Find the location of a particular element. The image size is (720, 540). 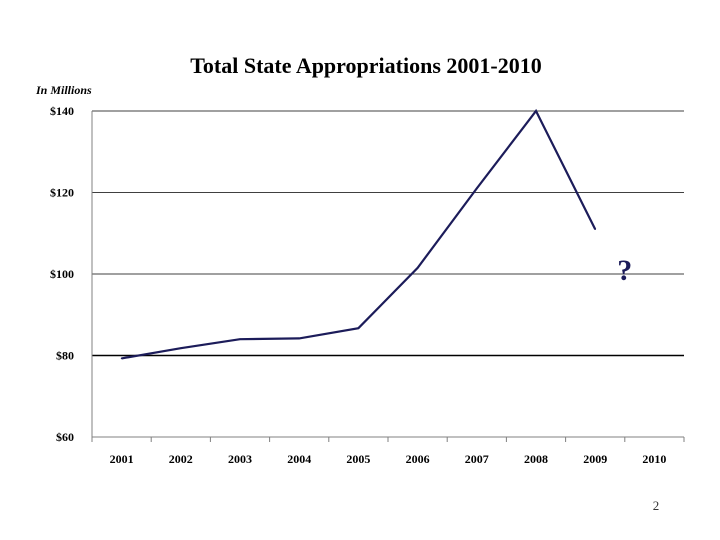

x-tick-label: 2001 is located at coordinates (122, 459).